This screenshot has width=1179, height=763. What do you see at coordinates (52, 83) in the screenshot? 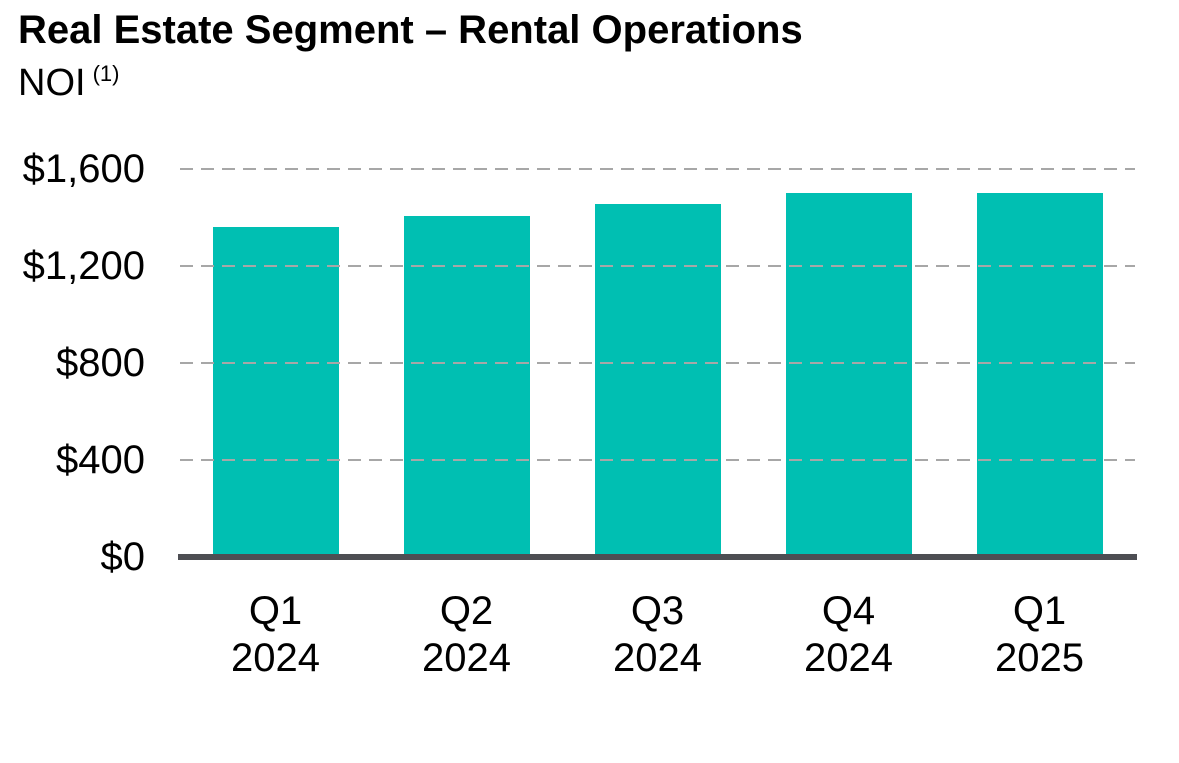
I see `subtitle-text: NOI` at bounding box center [52, 83].